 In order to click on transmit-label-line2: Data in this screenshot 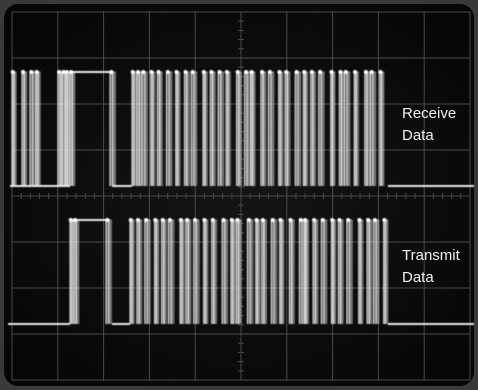, I will do `click(418, 277)`.